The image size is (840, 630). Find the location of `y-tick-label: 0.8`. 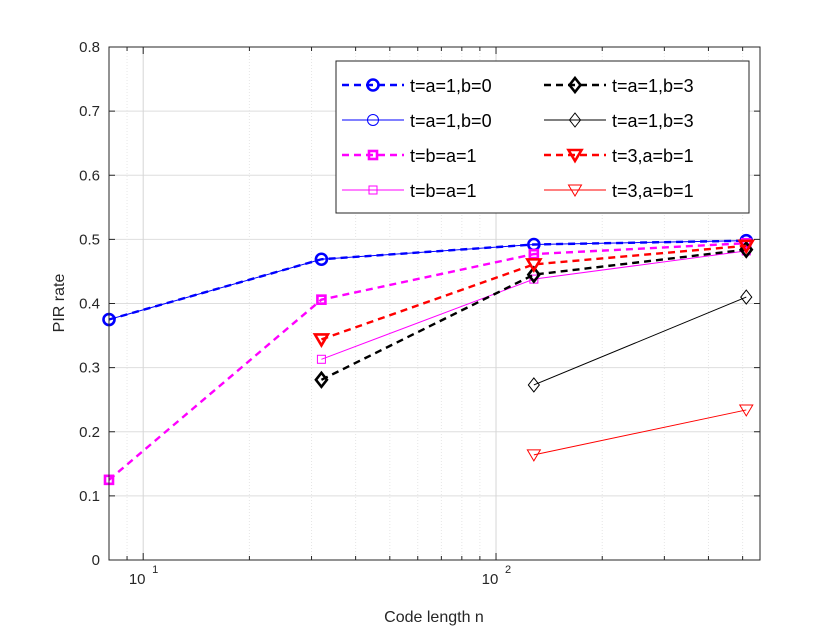

y-tick-label: 0.8 is located at coordinates (89, 47).